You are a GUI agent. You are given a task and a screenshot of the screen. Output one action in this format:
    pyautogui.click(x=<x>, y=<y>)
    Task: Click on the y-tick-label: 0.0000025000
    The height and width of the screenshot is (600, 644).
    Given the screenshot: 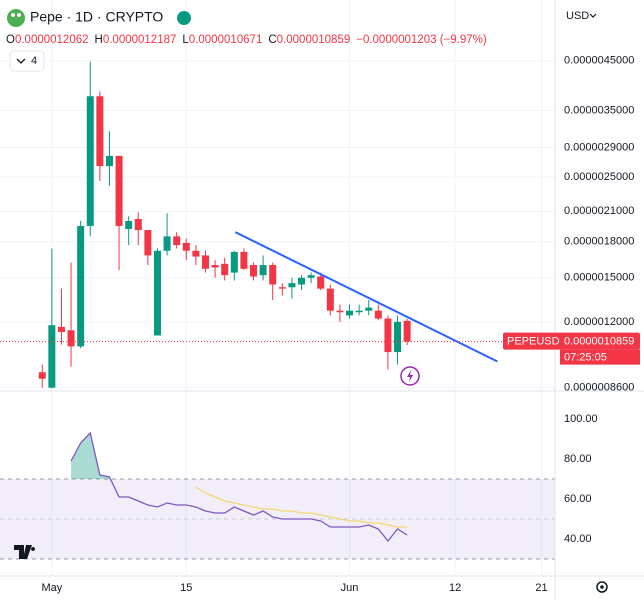 What is the action you would take?
    pyautogui.click(x=599, y=177)
    